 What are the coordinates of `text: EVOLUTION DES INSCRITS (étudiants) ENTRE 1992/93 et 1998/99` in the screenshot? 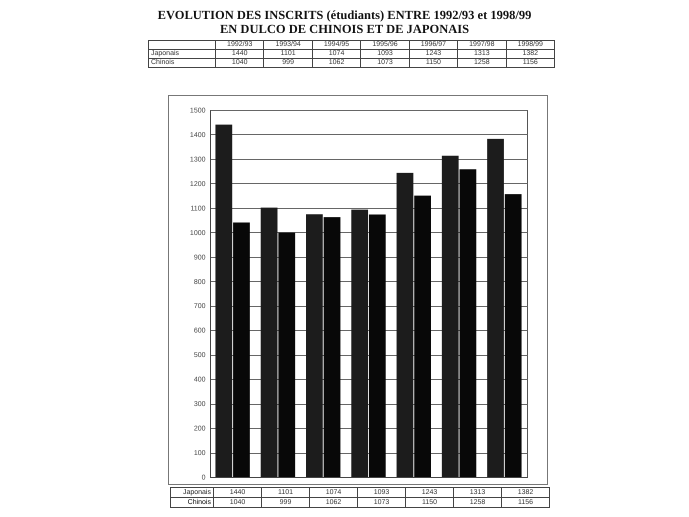 It's located at (344, 15).